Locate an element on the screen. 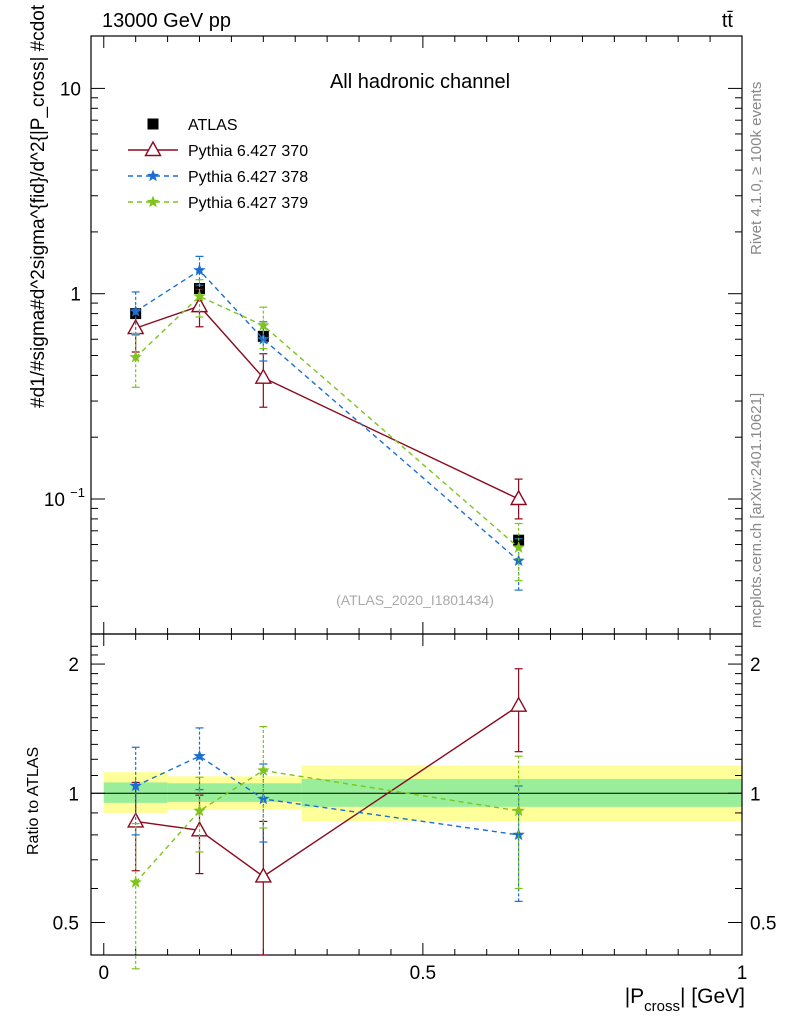  x-axis-label-sub: cross is located at coordinates (662, 1006).